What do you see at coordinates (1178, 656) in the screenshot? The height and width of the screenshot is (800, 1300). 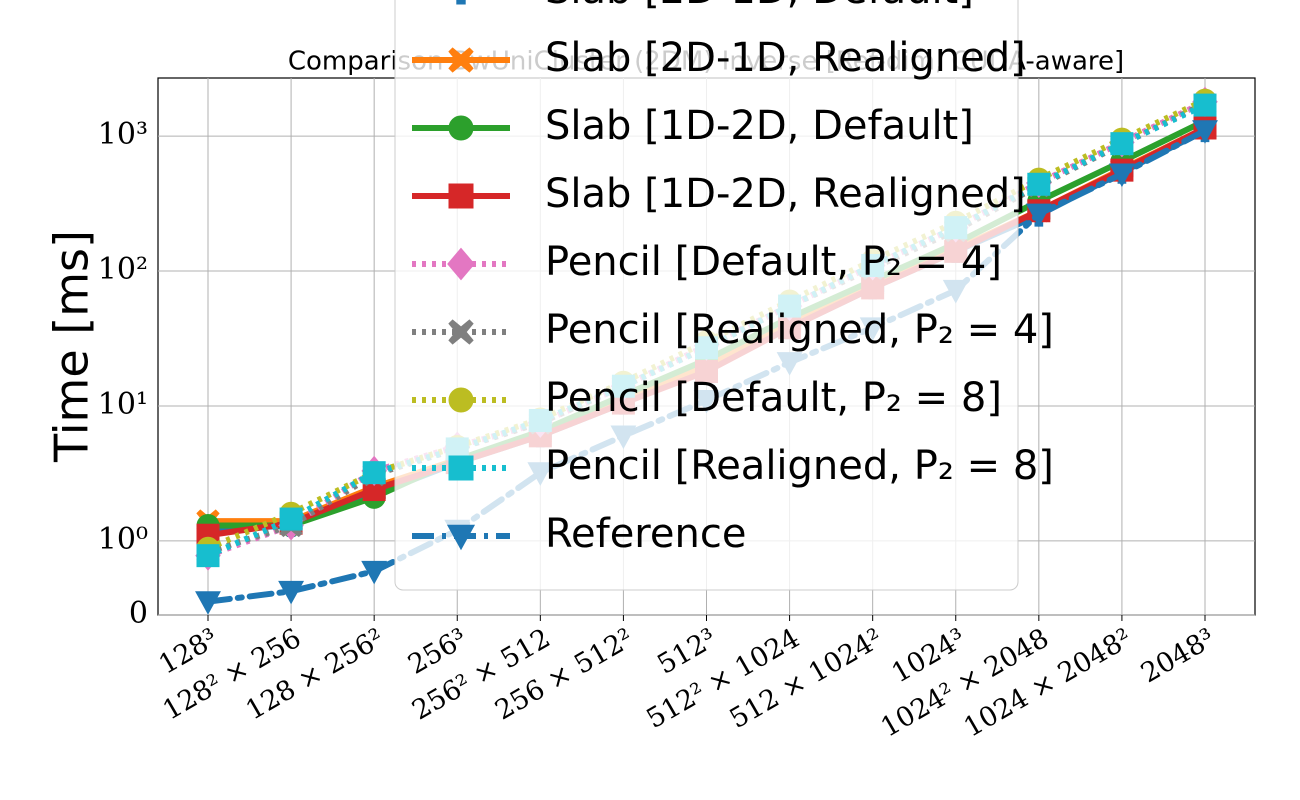 I see `x-tick-label: 2048³` at bounding box center [1178, 656].